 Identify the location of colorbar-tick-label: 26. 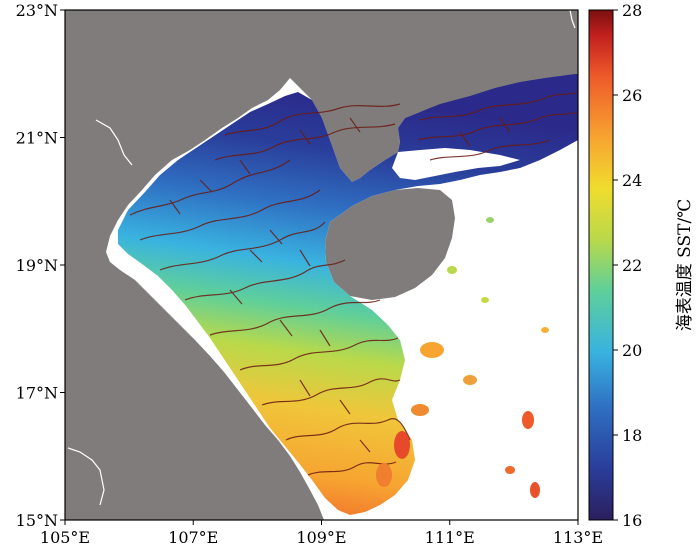
(632, 95).